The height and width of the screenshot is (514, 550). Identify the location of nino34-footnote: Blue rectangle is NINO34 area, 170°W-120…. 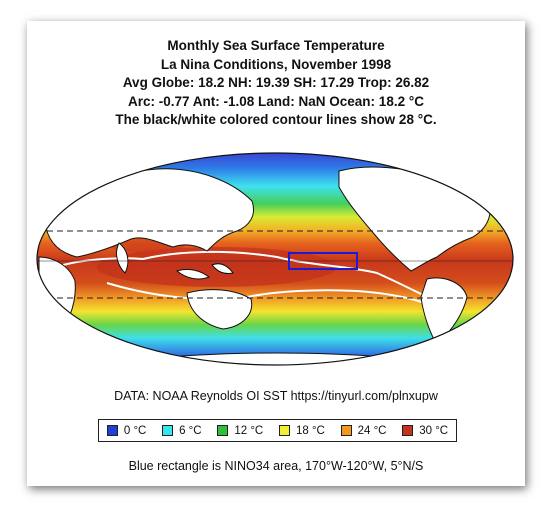
(276, 466).